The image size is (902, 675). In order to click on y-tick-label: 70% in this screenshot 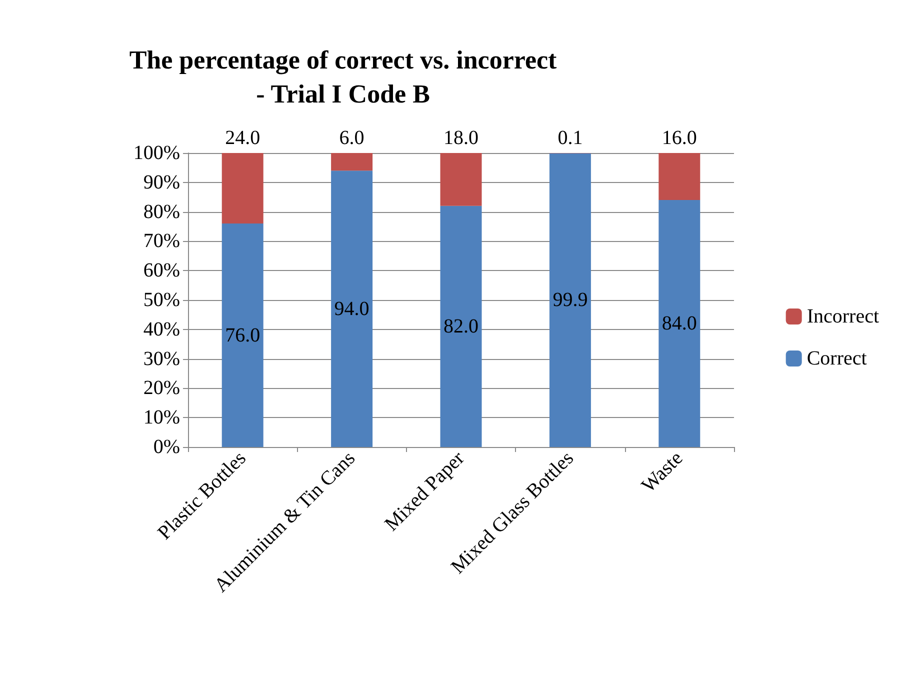, I will do `click(161, 241)`.